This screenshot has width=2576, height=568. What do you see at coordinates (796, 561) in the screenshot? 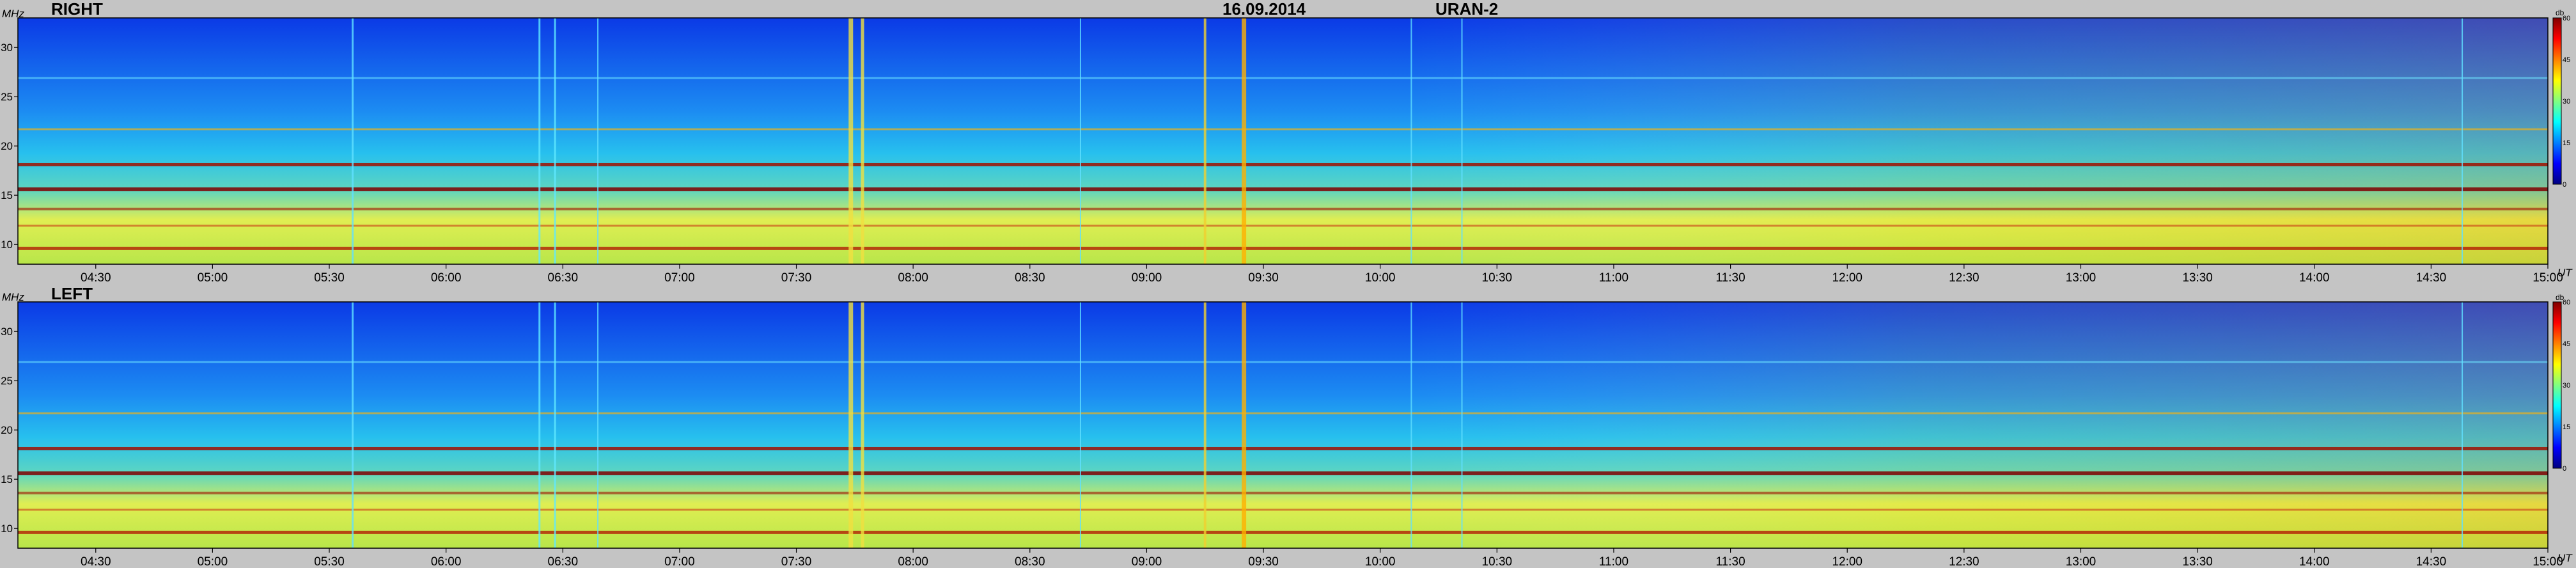
I see `x-tick-label-left-6: 07:30` at bounding box center [796, 561].